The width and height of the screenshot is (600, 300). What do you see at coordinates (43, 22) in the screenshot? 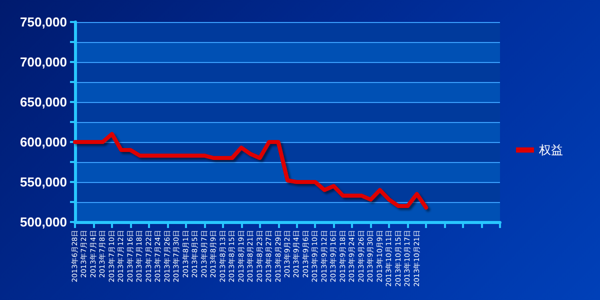
I see `y-tick-label: 750,000` at bounding box center [43, 22].